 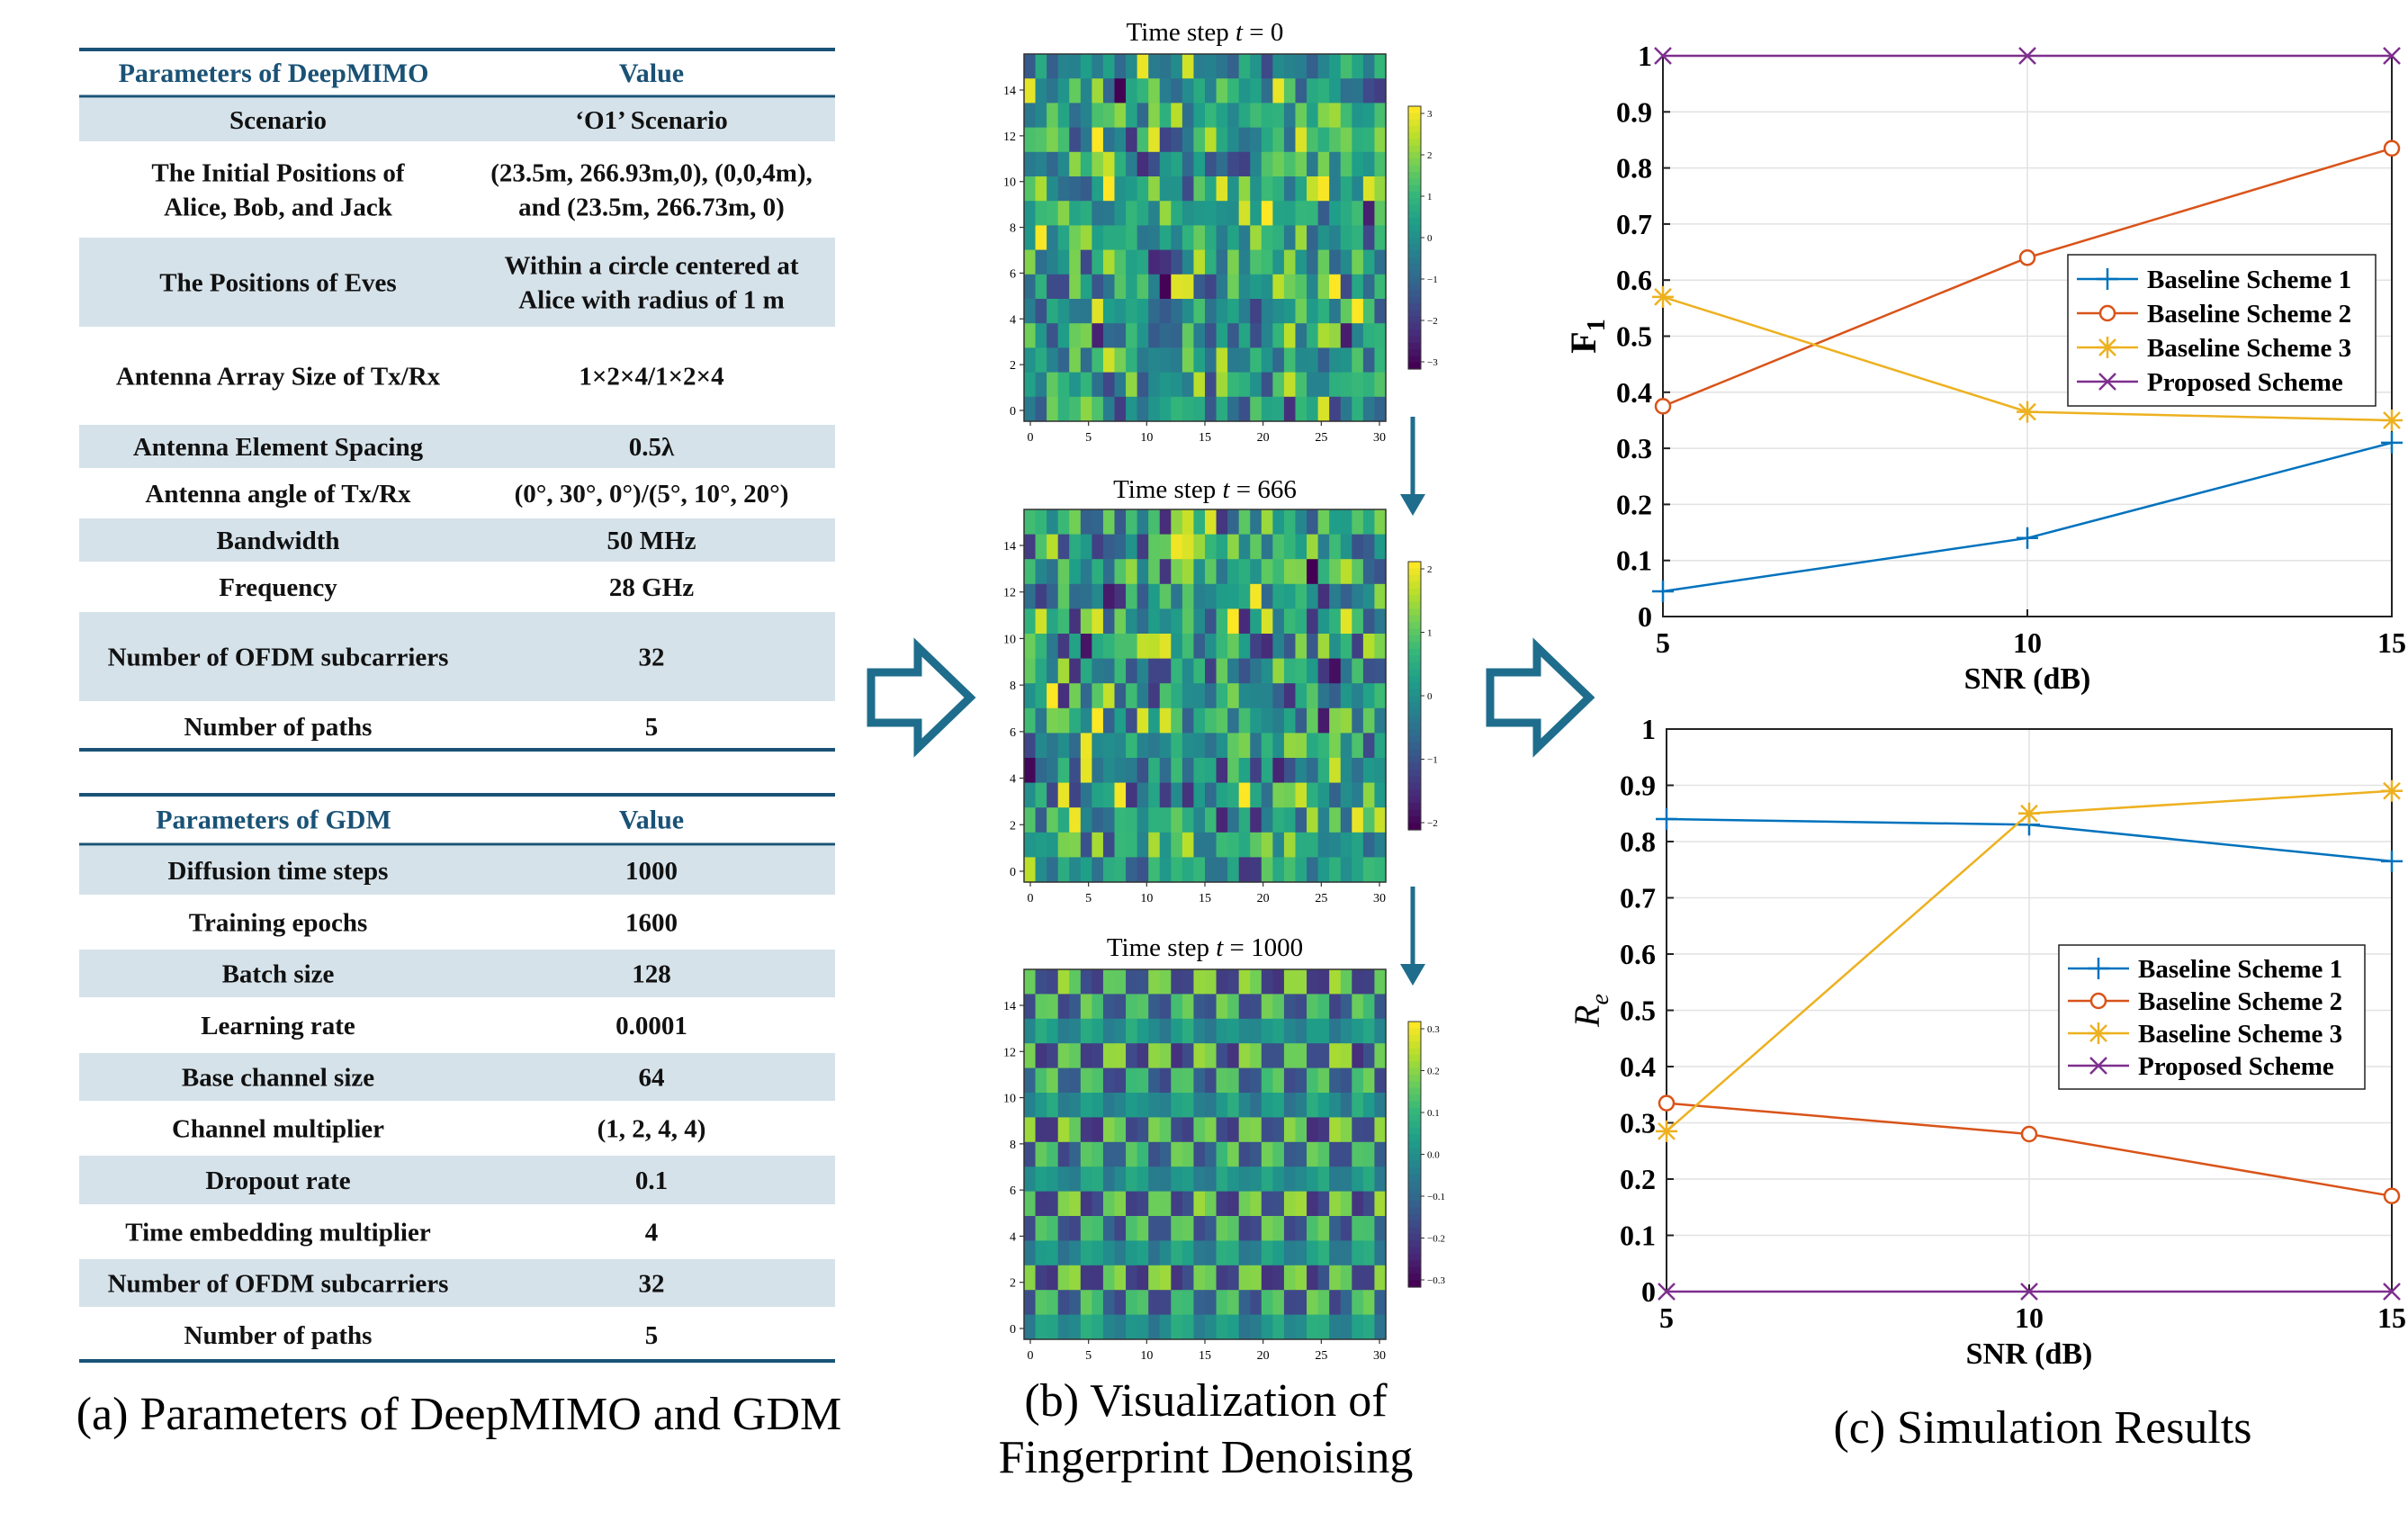 I want to click on heatmap-xtick-label: 20, so click(x=1263, y=438).